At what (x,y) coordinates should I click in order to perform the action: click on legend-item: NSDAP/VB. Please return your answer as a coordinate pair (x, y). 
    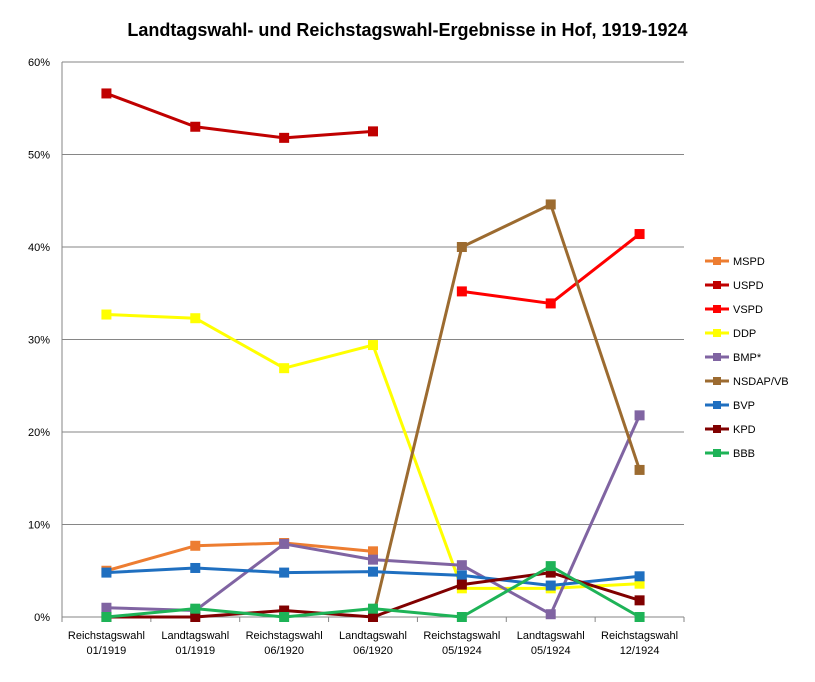
    Looking at the image, I should click on (747, 382).